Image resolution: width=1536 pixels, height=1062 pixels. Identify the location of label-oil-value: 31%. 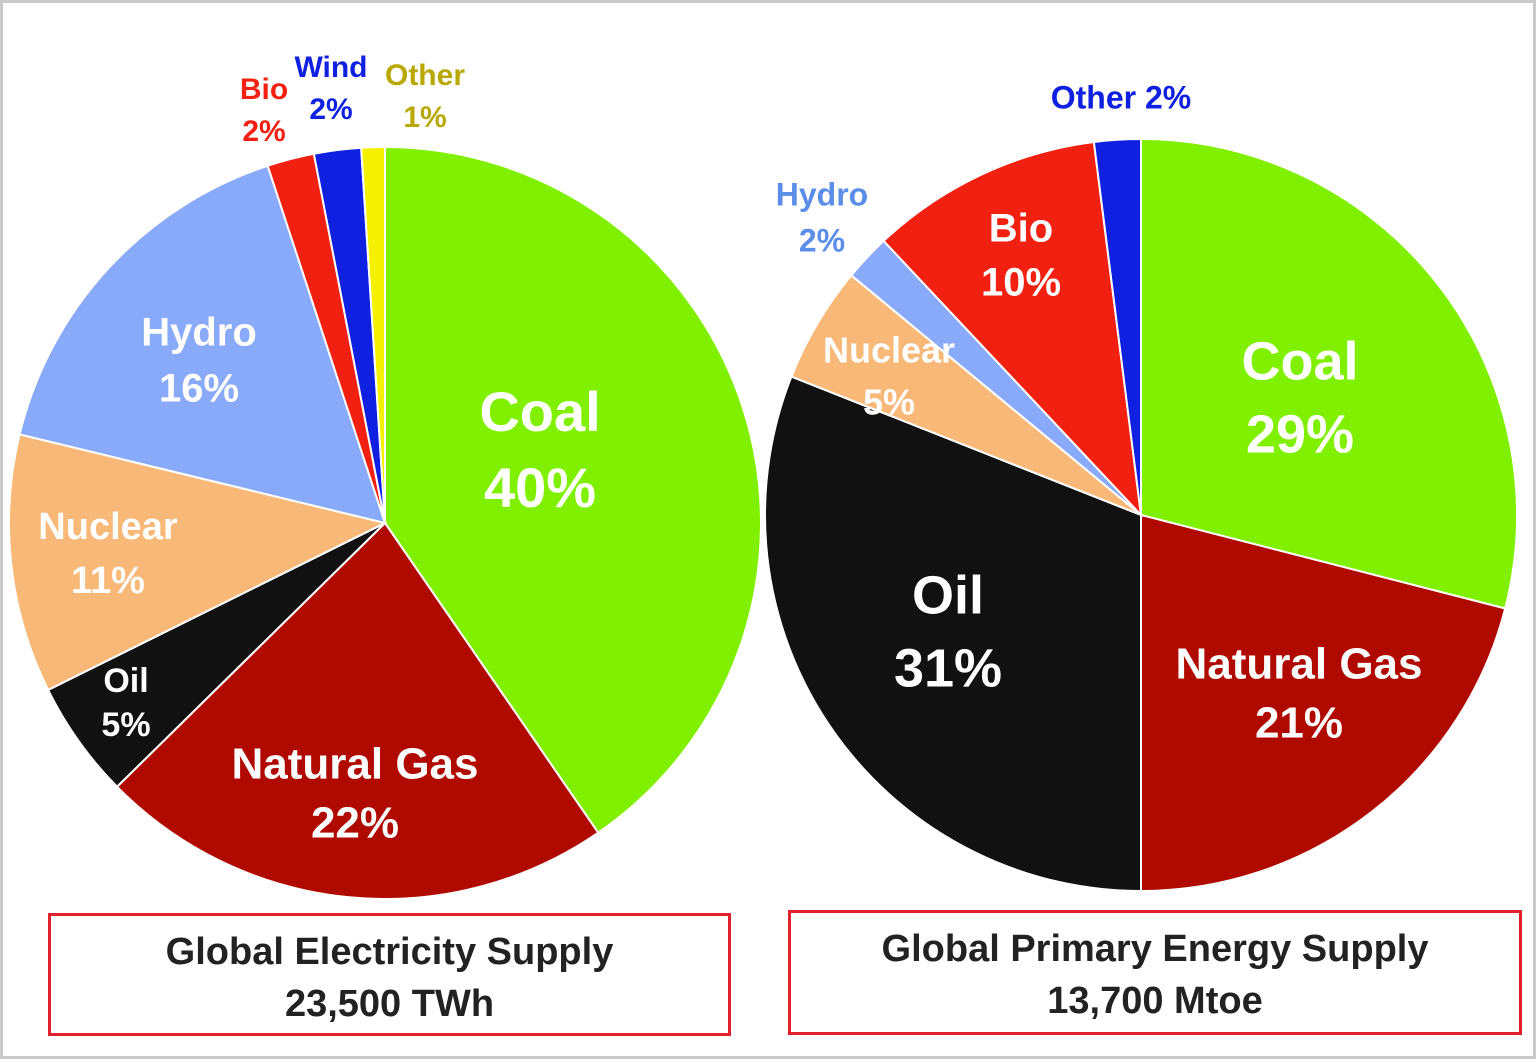
(948, 668).